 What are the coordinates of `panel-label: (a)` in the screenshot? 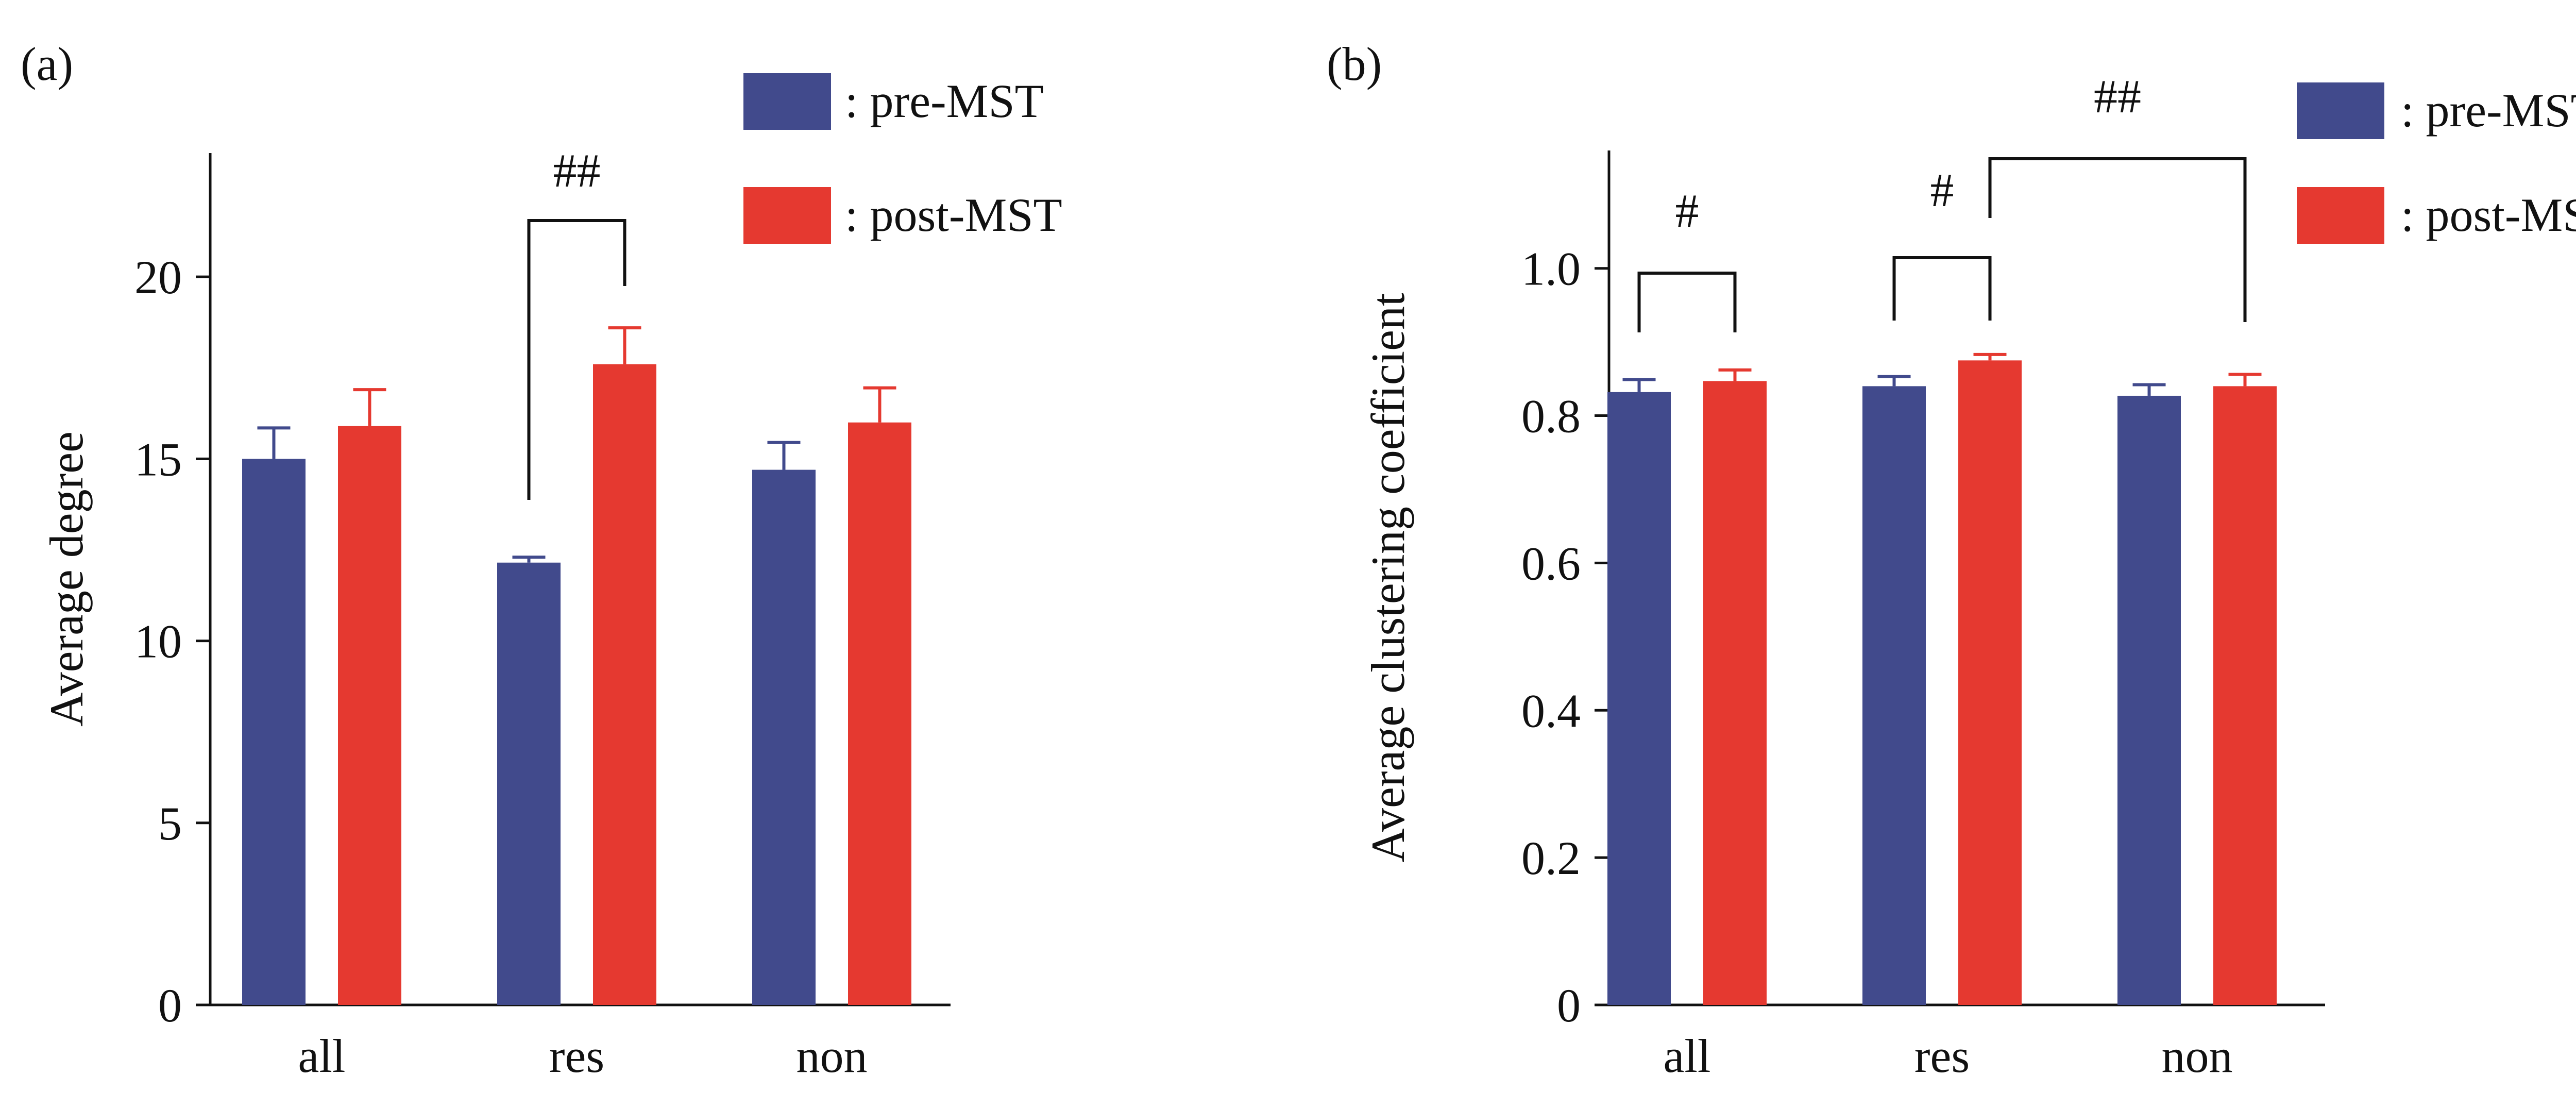 It's located at (47, 64).